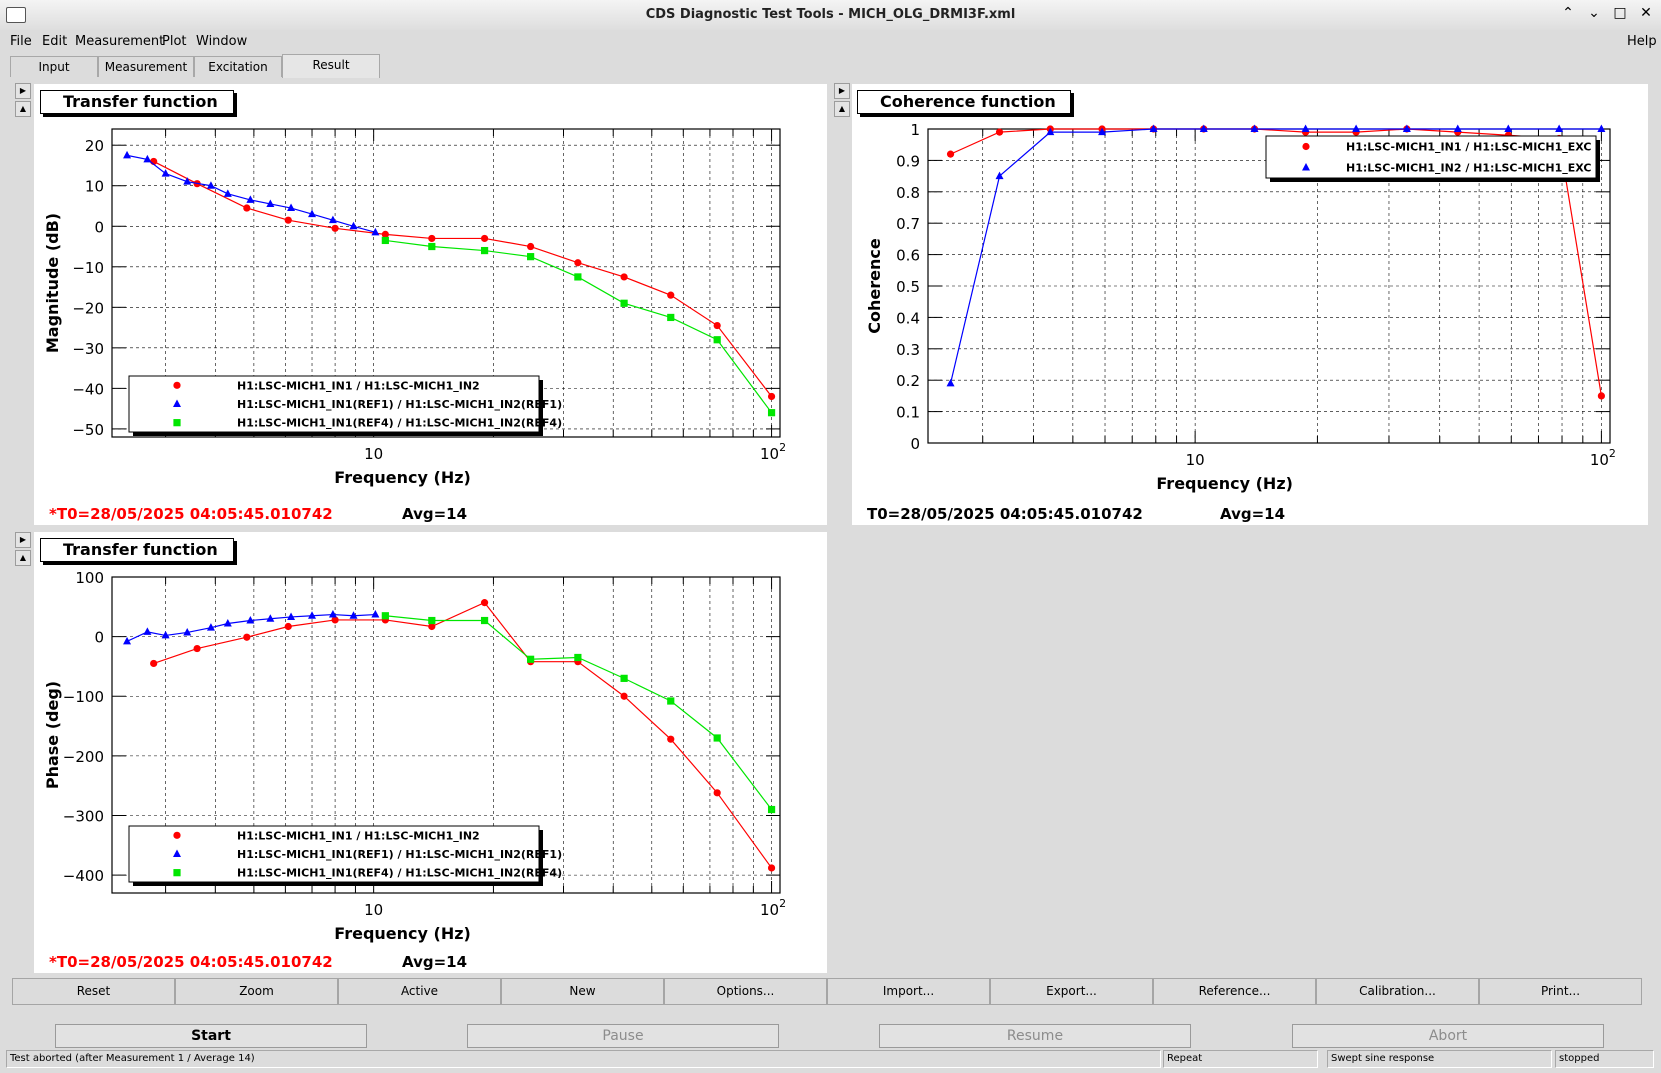 The image size is (1661, 1073). I want to click on t0-label: *T0=28/05/2025 04:05:45.010742, so click(191, 962).